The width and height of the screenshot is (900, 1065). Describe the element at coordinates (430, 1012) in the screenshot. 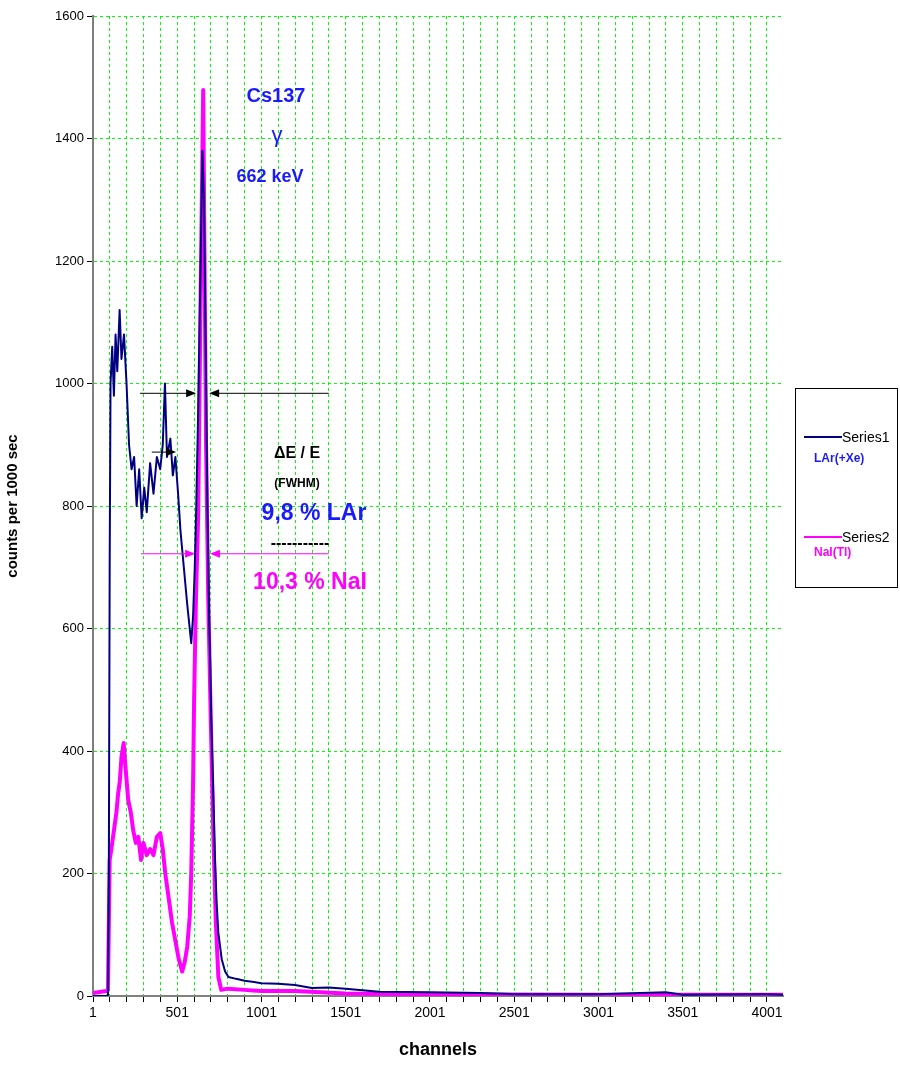

I see `x-tick-label: 2001` at that location.